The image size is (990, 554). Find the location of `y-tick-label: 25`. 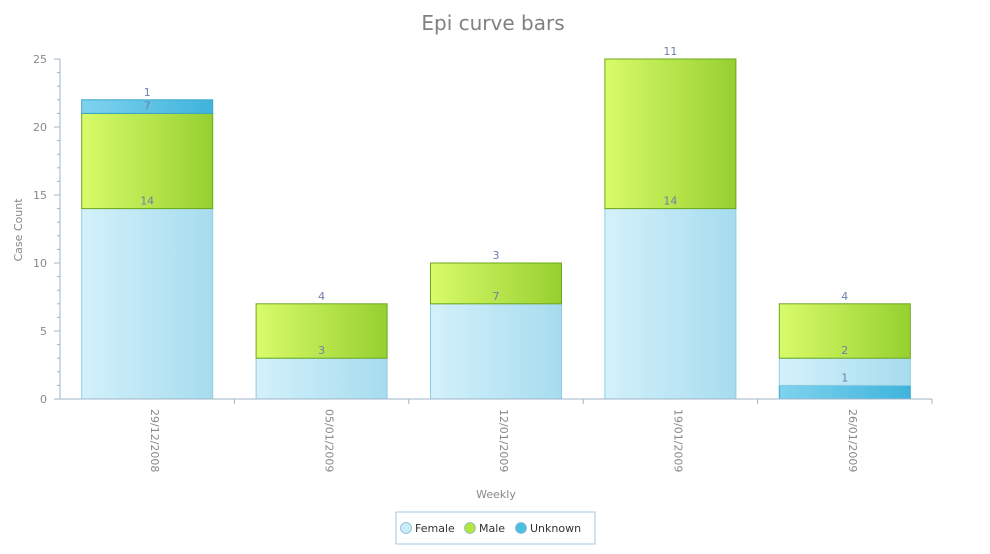

y-tick-label: 25 is located at coordinates (40, 59).